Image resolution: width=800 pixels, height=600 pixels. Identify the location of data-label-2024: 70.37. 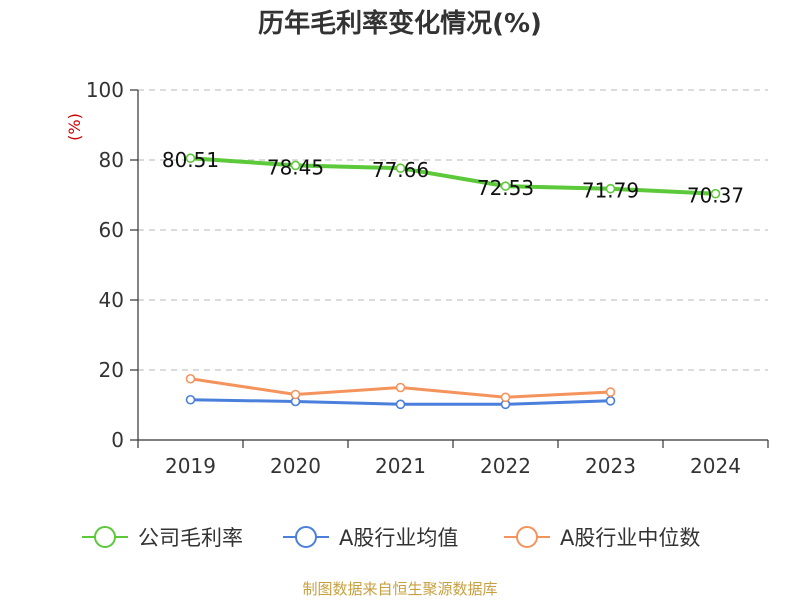
(715, 196).